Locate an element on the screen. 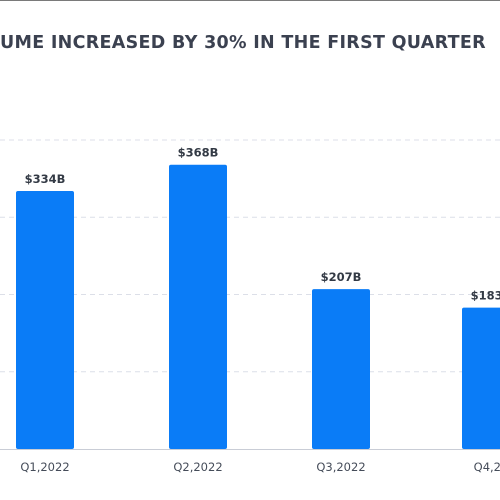 The image size is (500, 500). bar-Q4,20 is located at coordinates (481, 378).